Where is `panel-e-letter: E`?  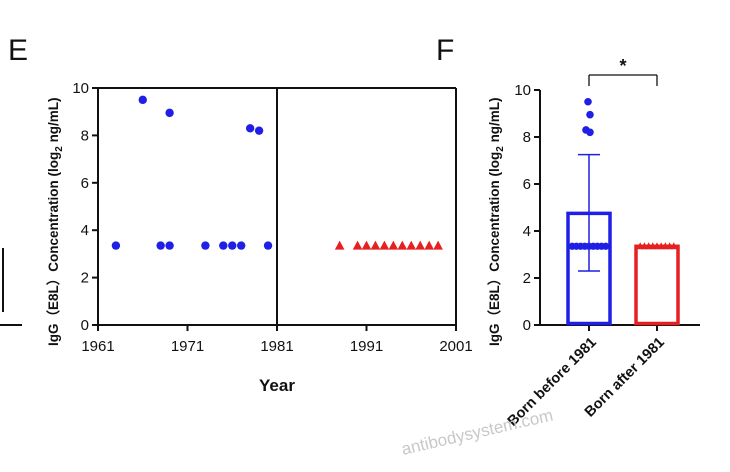 panel-e-letter: E is located at coordinates (18, 50).